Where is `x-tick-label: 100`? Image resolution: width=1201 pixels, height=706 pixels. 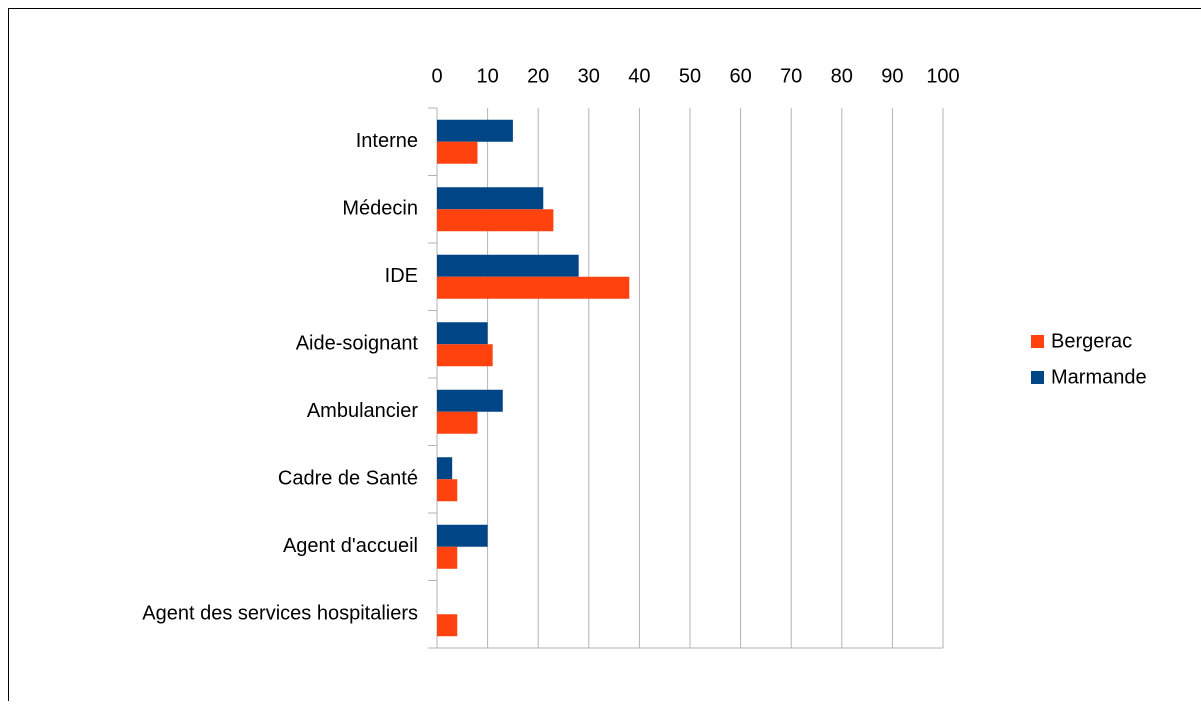 x-tick-label: 100 is located at coordinates (942, 76).